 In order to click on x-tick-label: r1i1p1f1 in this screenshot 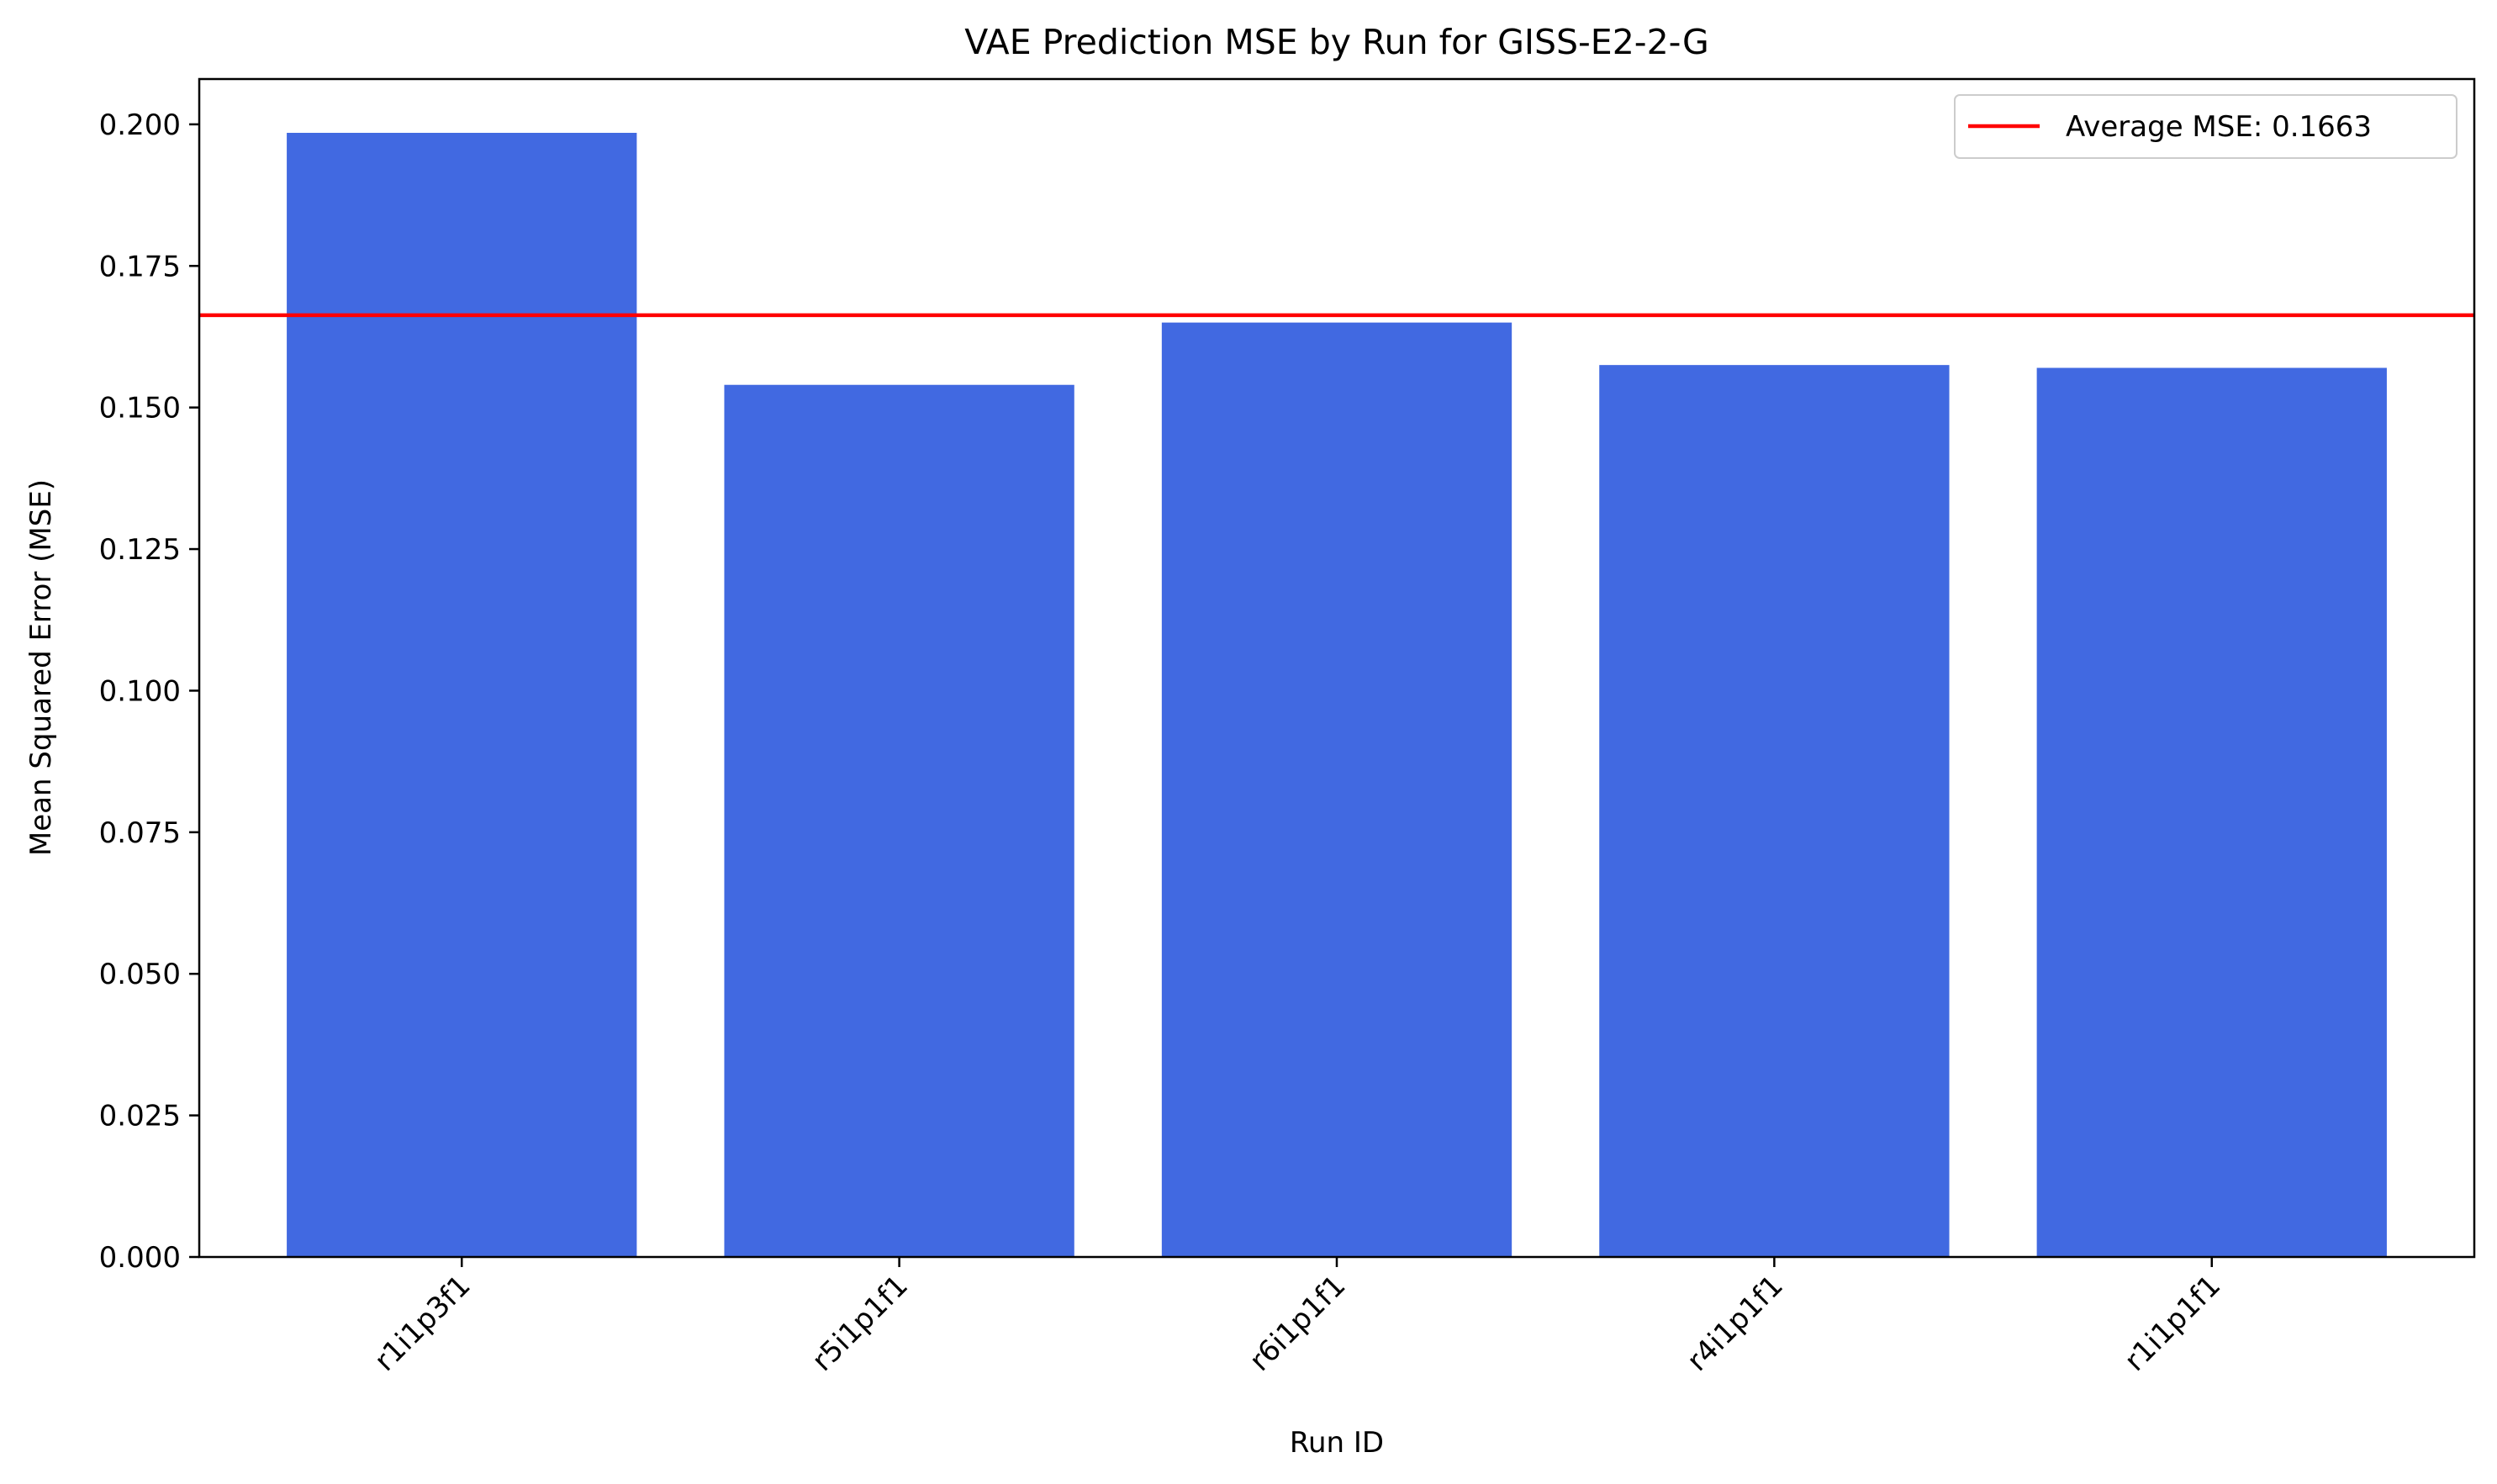, I will do `click(2172, 1323)`.